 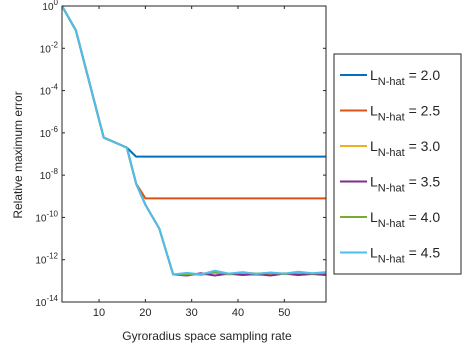 I want to click on y-axis-label: Relative maximum error, so click(x=18, y=154).